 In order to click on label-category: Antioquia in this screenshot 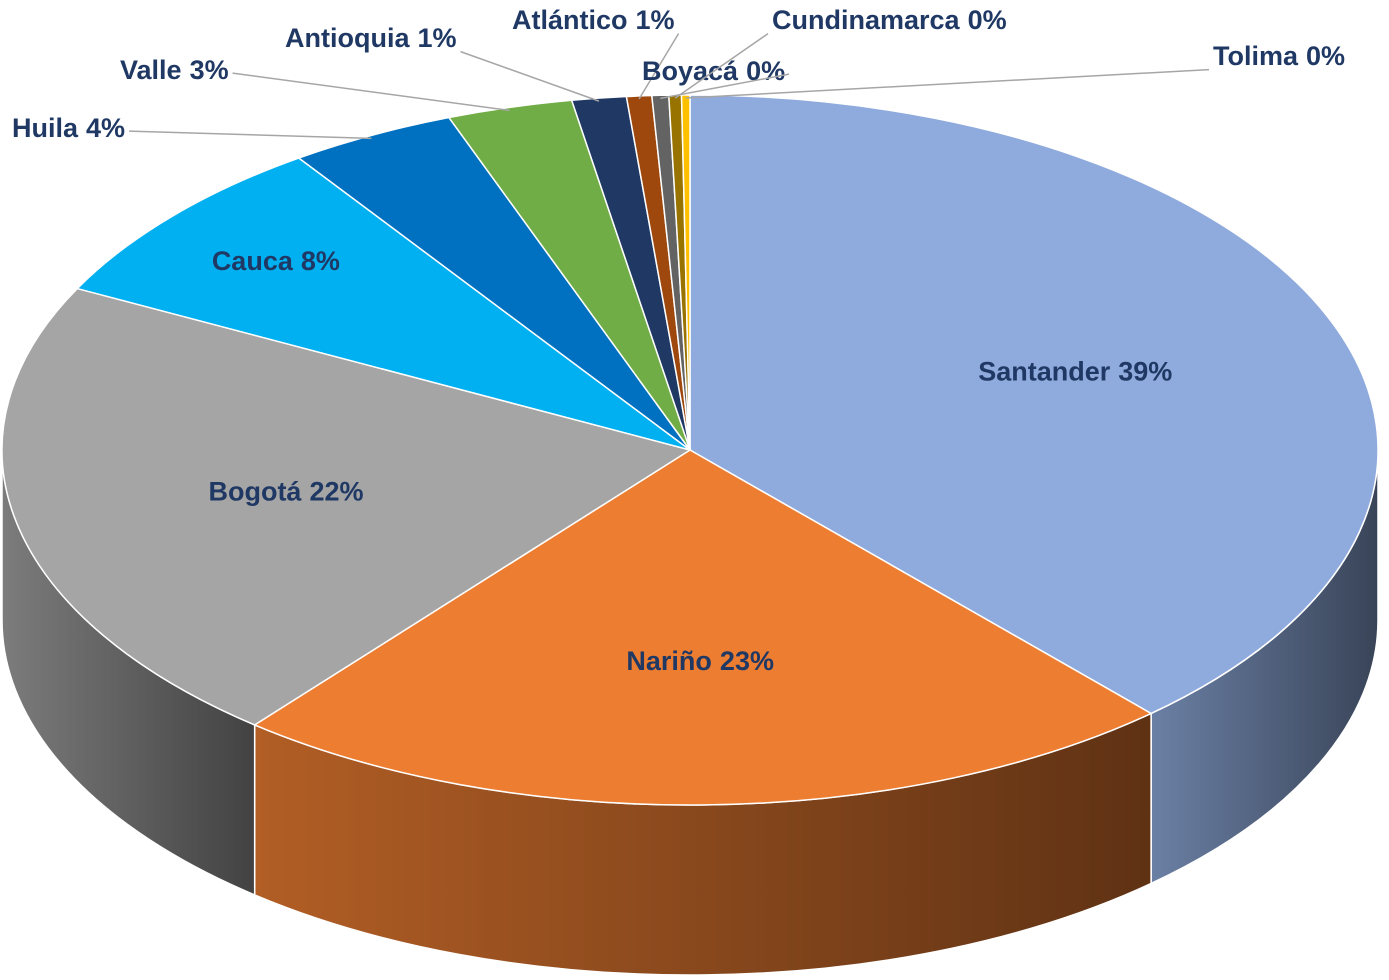, I will do `click(347, 38)`.